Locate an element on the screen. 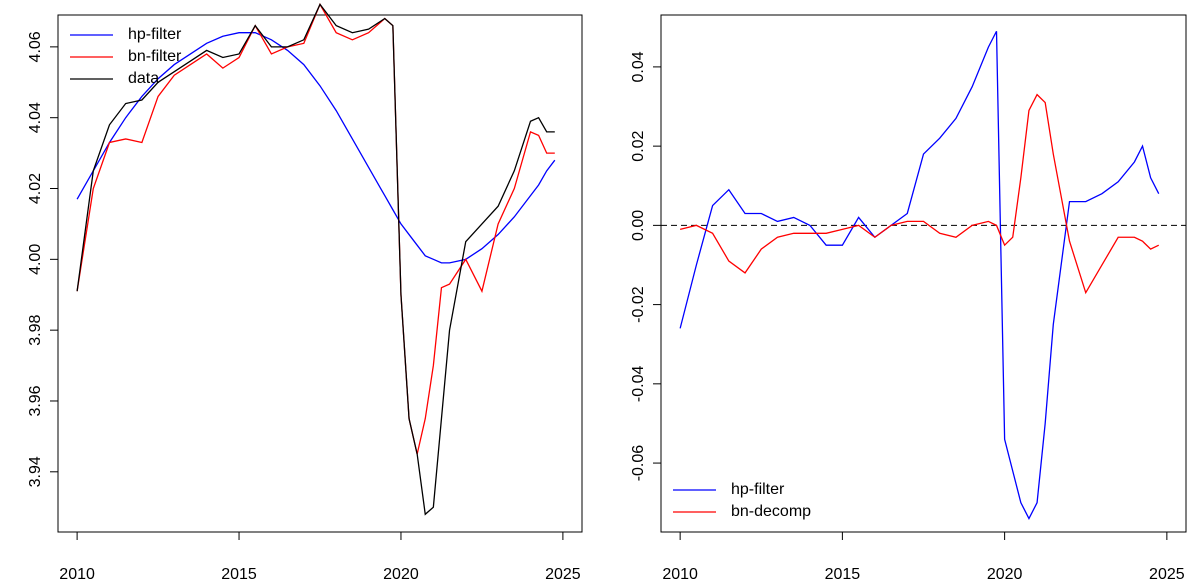 The height and width of the screenshot is (584, 1192). legend-label: bn-decomp is located at coordinates (771, 511).